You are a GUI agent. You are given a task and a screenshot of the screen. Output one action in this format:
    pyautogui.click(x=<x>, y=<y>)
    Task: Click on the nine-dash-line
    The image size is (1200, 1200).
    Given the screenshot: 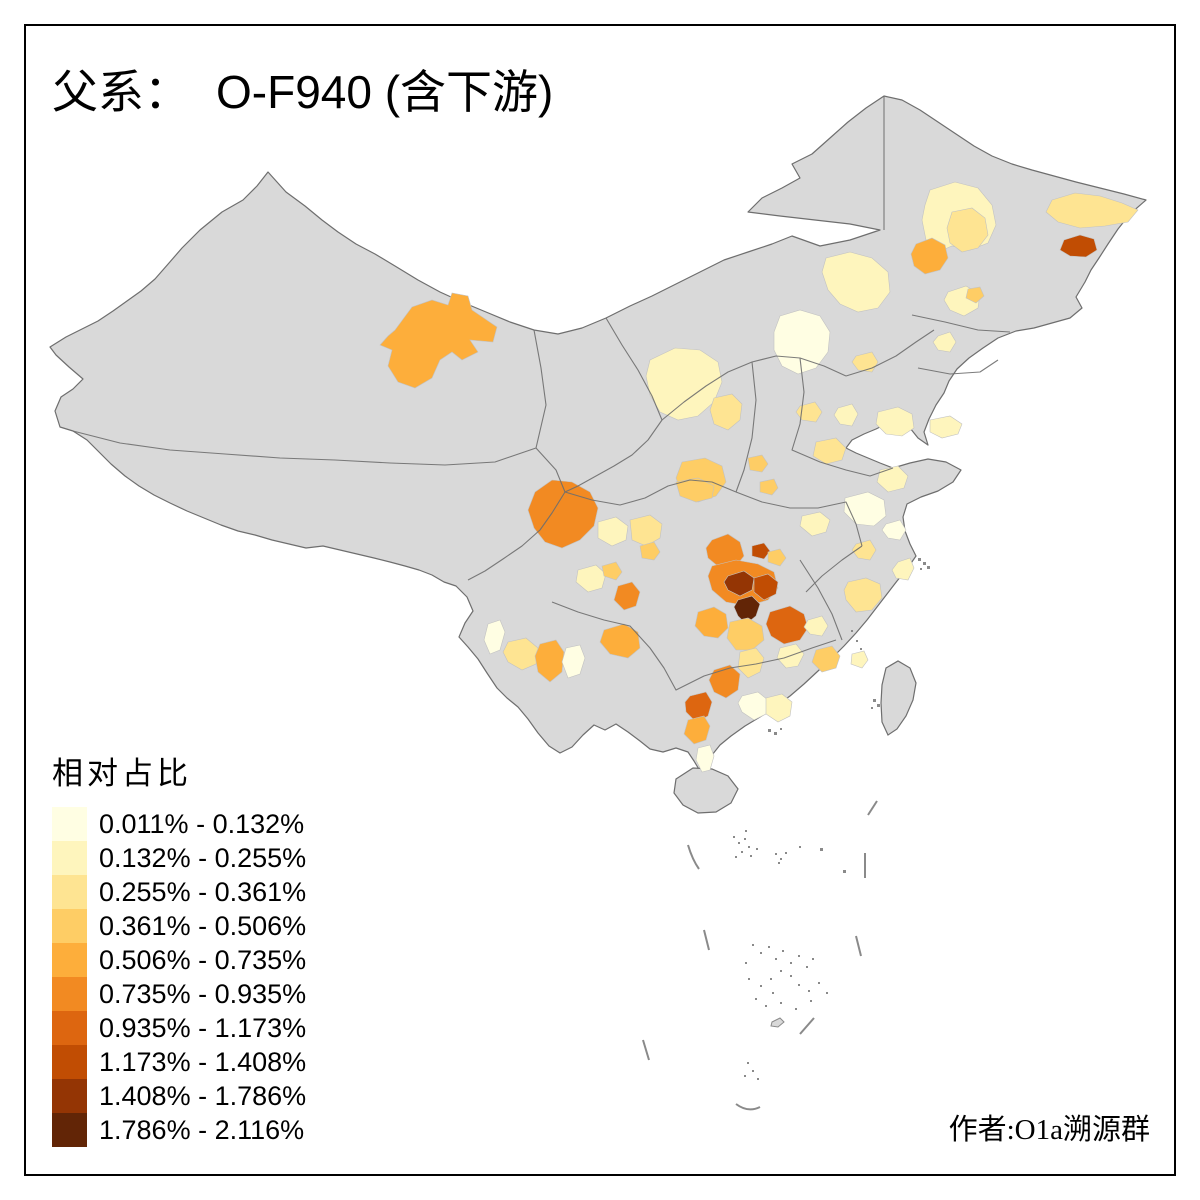 What is the action you would take?
    pyautogui.click(x=760, y=955)
    